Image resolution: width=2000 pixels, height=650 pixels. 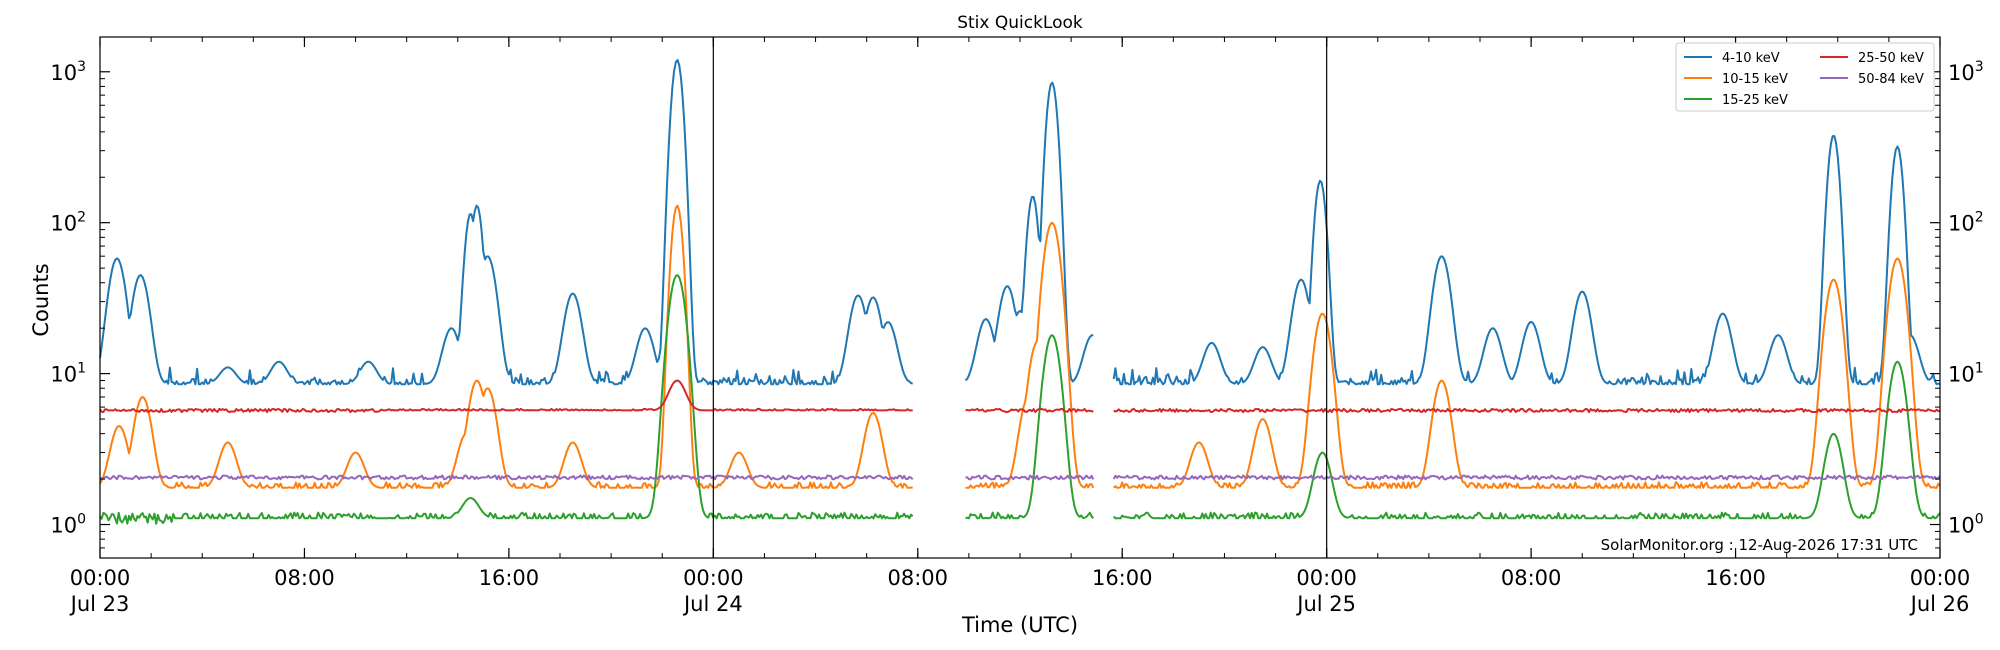 What do you see at coordinates (1755, 100) in the screenshot?
I see `legend-label: 15-25 keV` at bounding box center [1755, 100].